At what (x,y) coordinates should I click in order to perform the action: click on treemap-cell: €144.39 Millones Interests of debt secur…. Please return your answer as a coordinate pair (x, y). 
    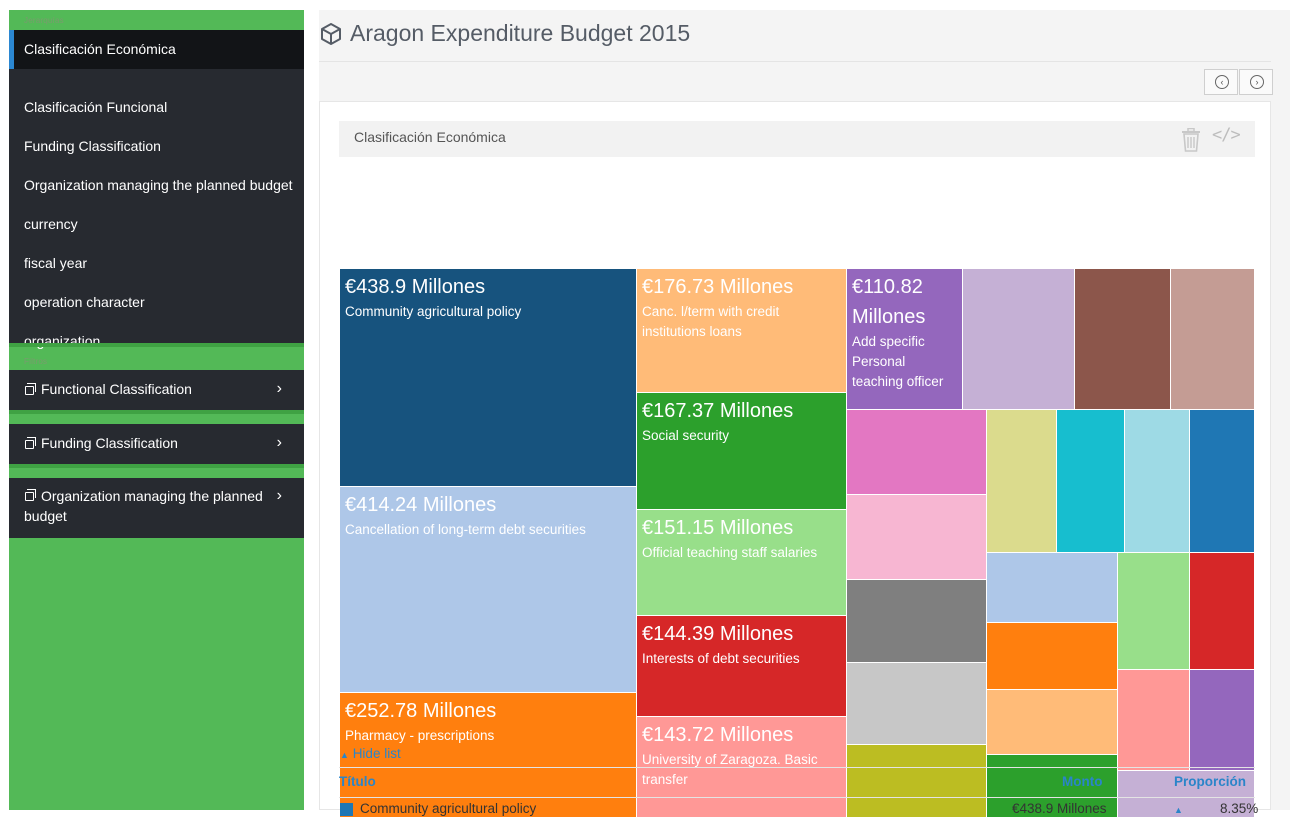
    Looking at the image, I should click on (742, 666).